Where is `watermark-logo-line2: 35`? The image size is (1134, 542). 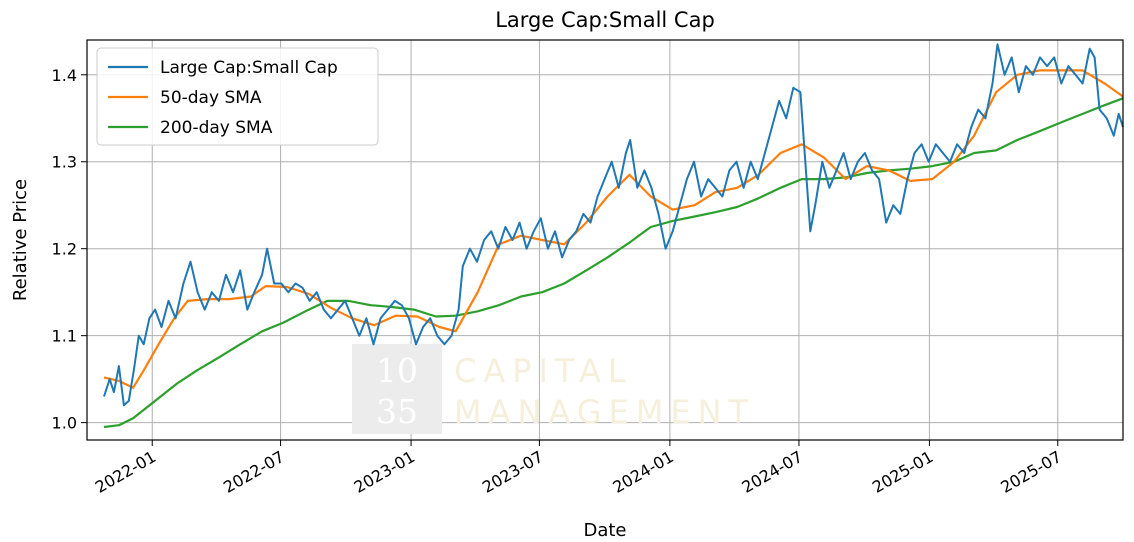 watermark-logo-line2: 35 is located at coordinates (397, 411).